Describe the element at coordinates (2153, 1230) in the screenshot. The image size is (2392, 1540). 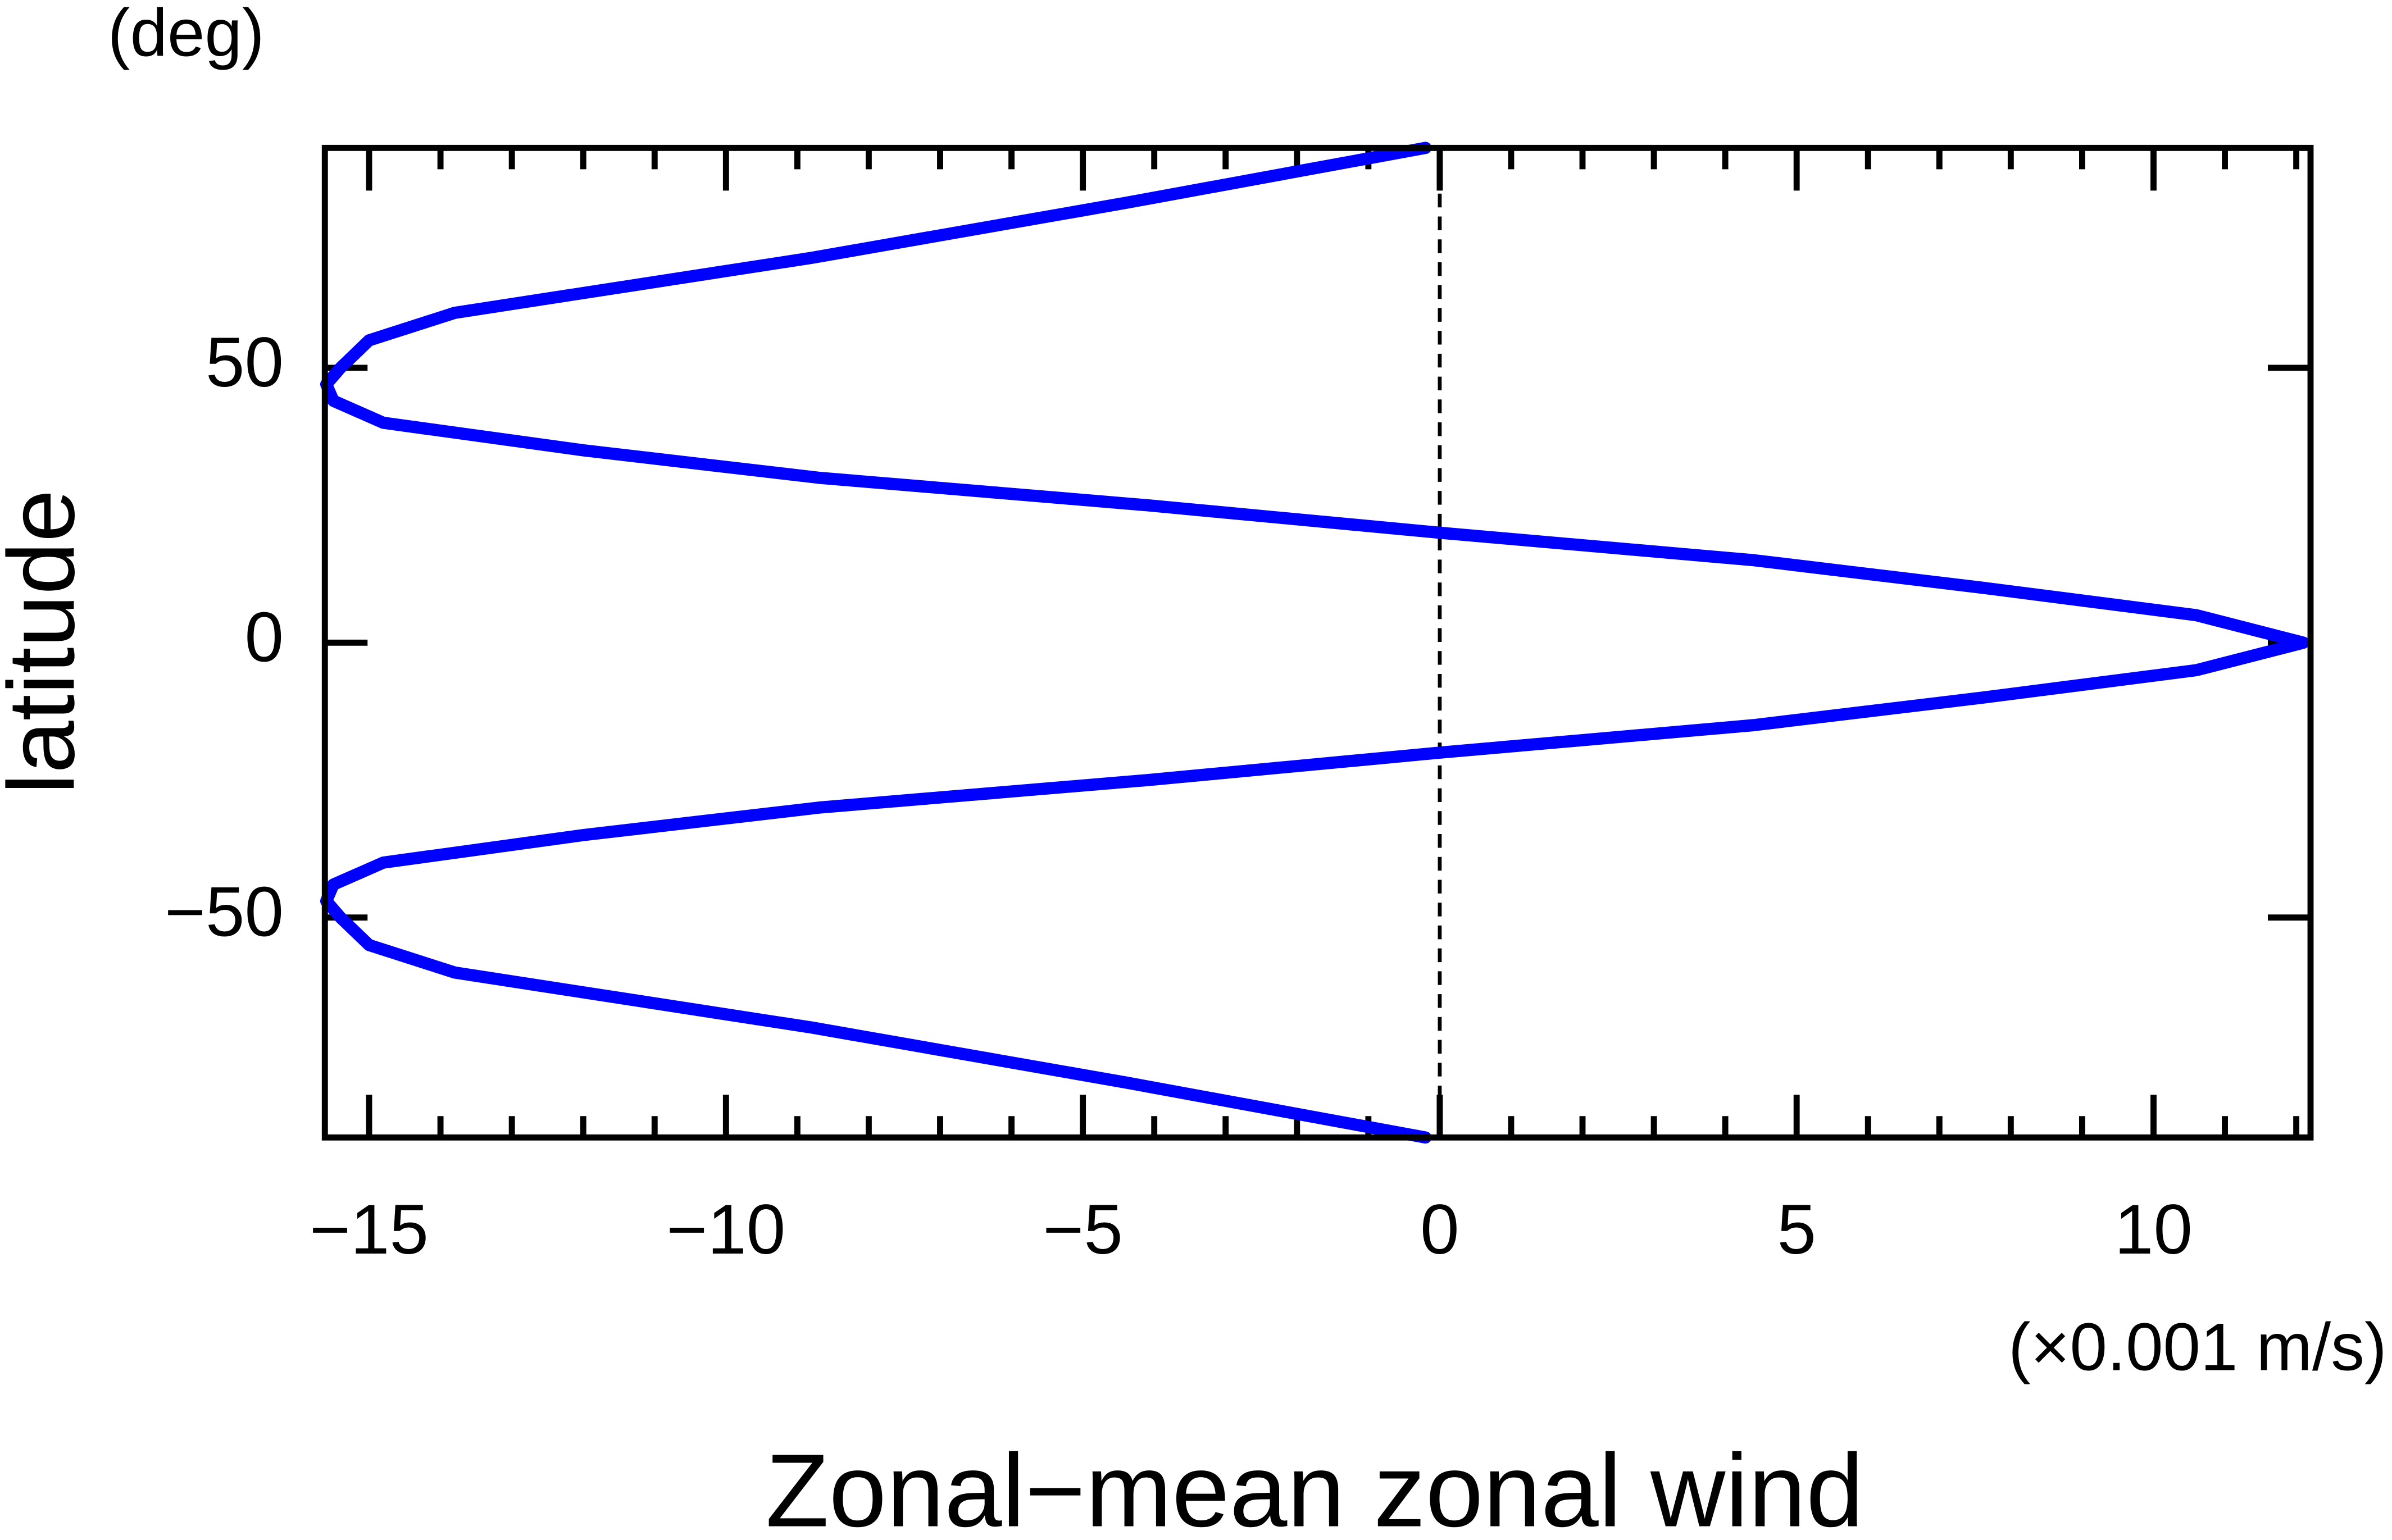
I see `x-tick-label: 10` at that location.